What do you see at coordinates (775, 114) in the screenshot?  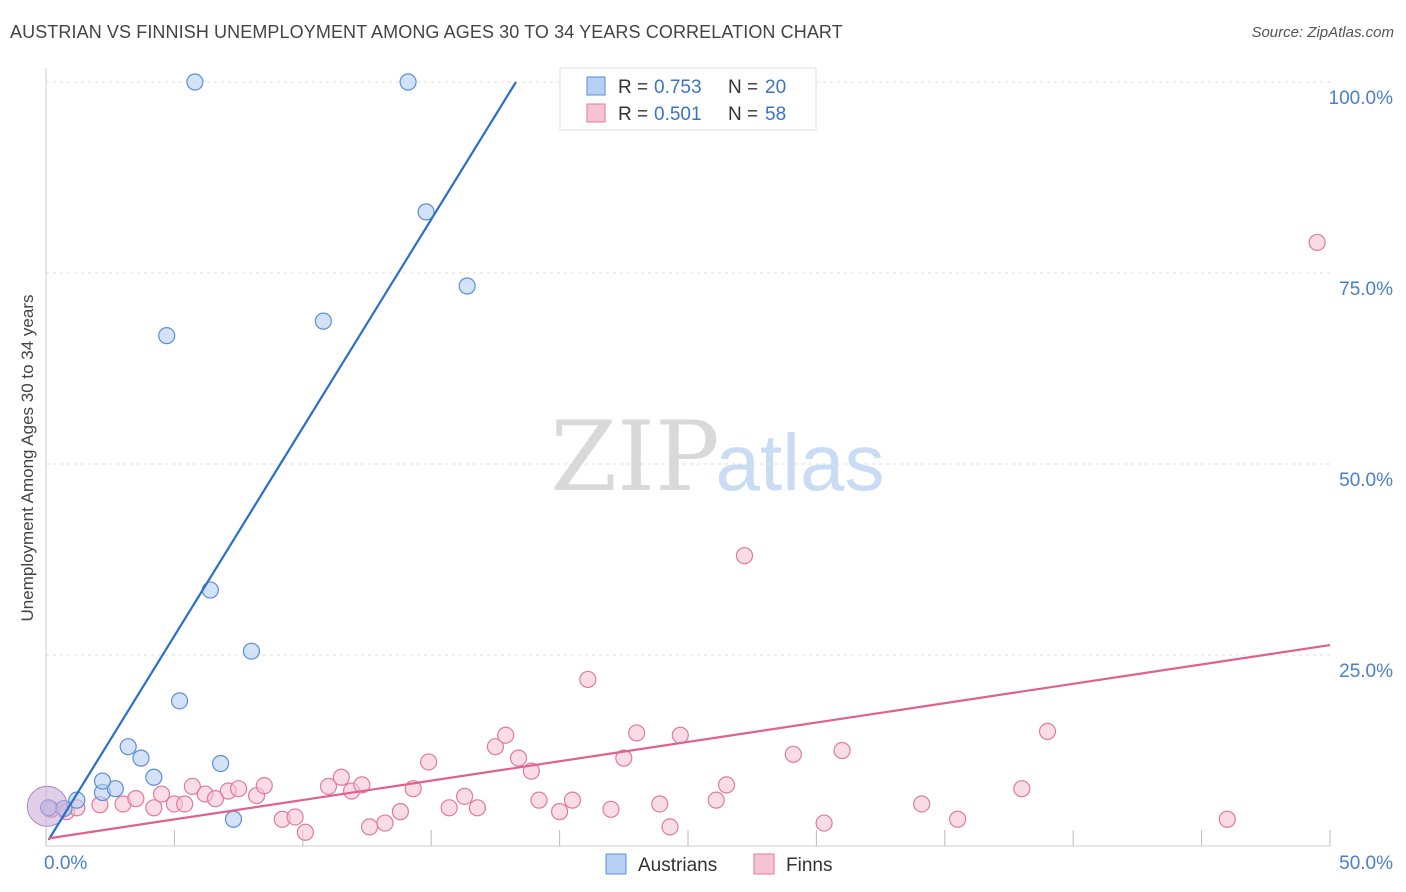 I see `legend-n-value: 58` at bounding box center [775, 114].